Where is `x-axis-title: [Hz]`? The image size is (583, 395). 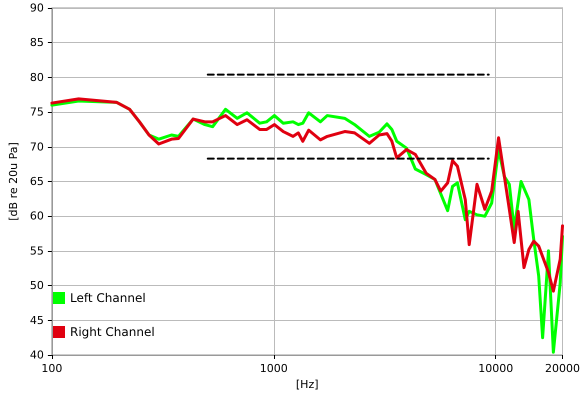 x-axis-title: [Hz] is located at coordinates (307, 384).